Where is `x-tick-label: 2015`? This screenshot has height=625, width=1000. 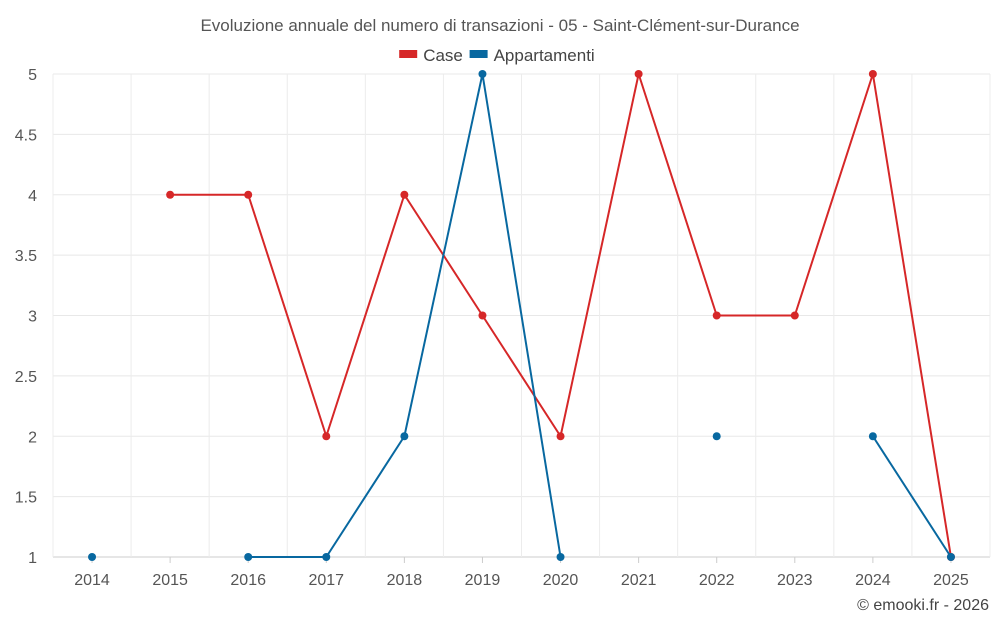 x-tick-label: 2015 is located at coordinates (170, 580).